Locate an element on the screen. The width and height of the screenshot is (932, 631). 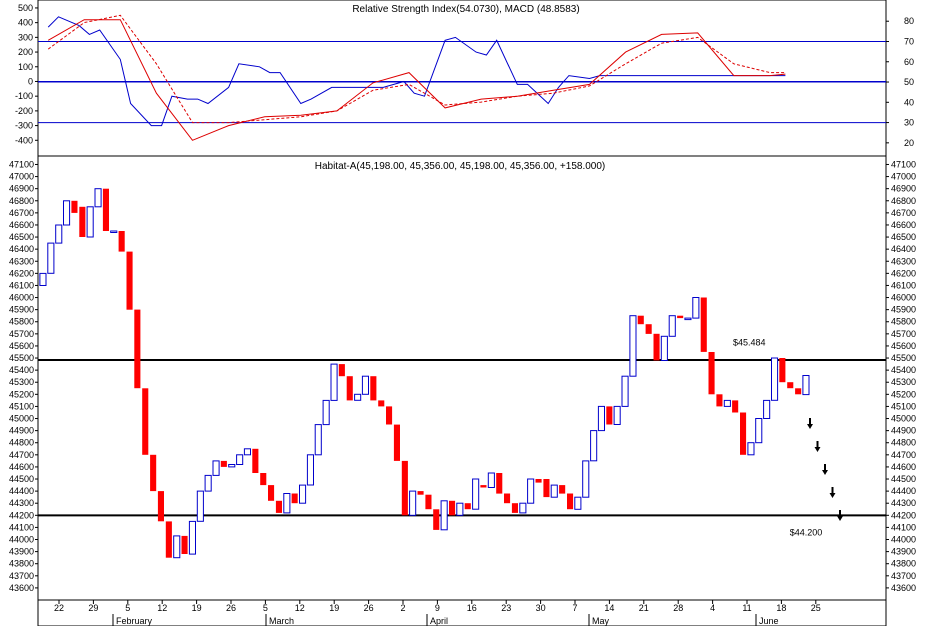
indicator-left-tick-label: -200 is located at coordinates (24, 111).